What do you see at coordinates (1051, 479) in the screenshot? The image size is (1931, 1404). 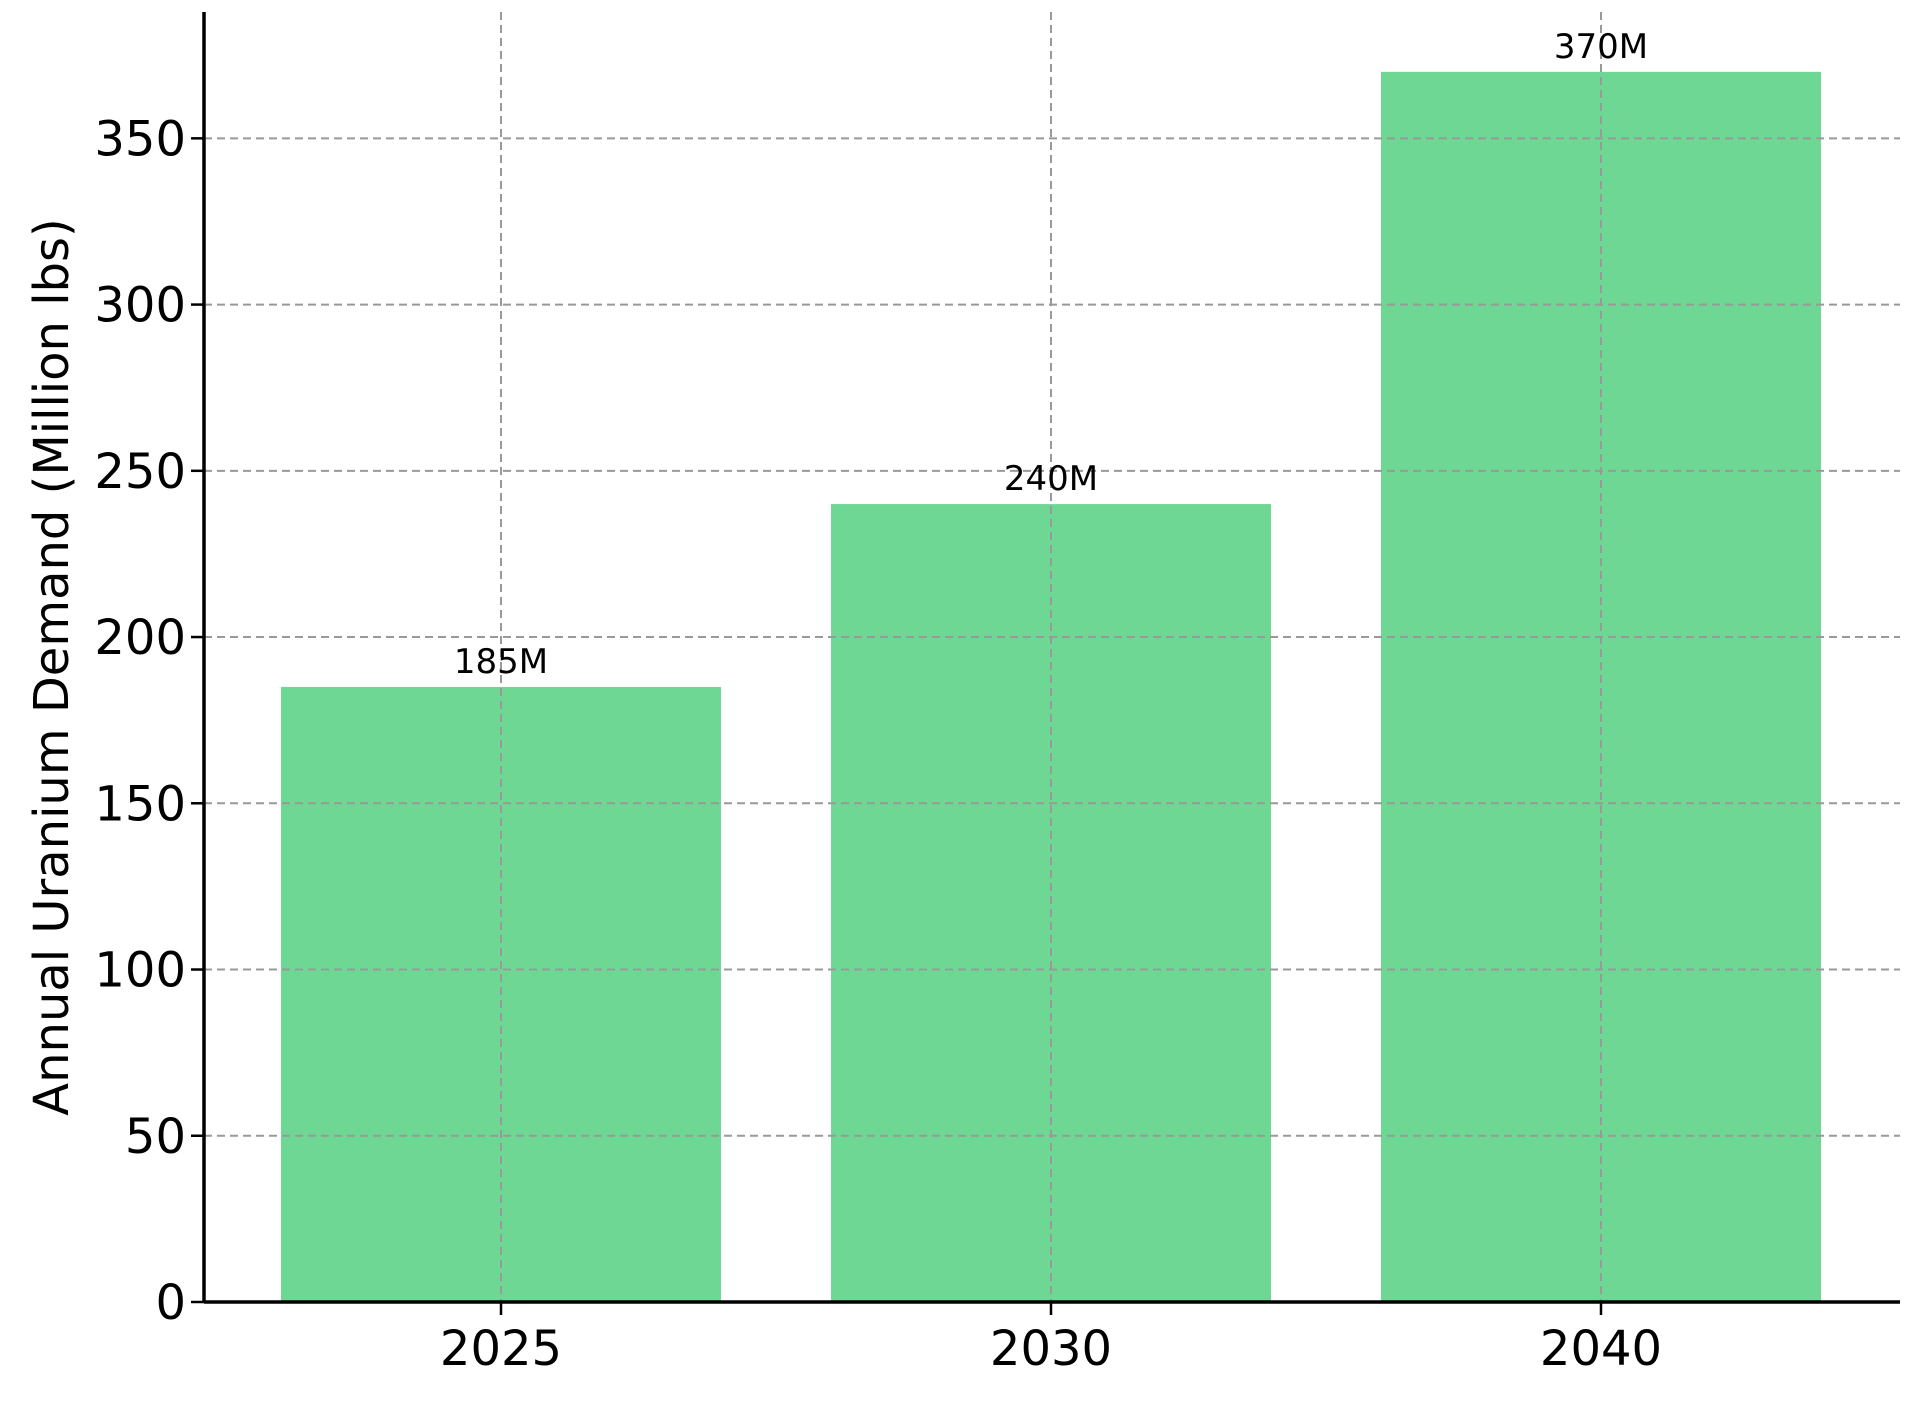 I see `data-label-2030: 240M` at bounding box center [1051, 479].